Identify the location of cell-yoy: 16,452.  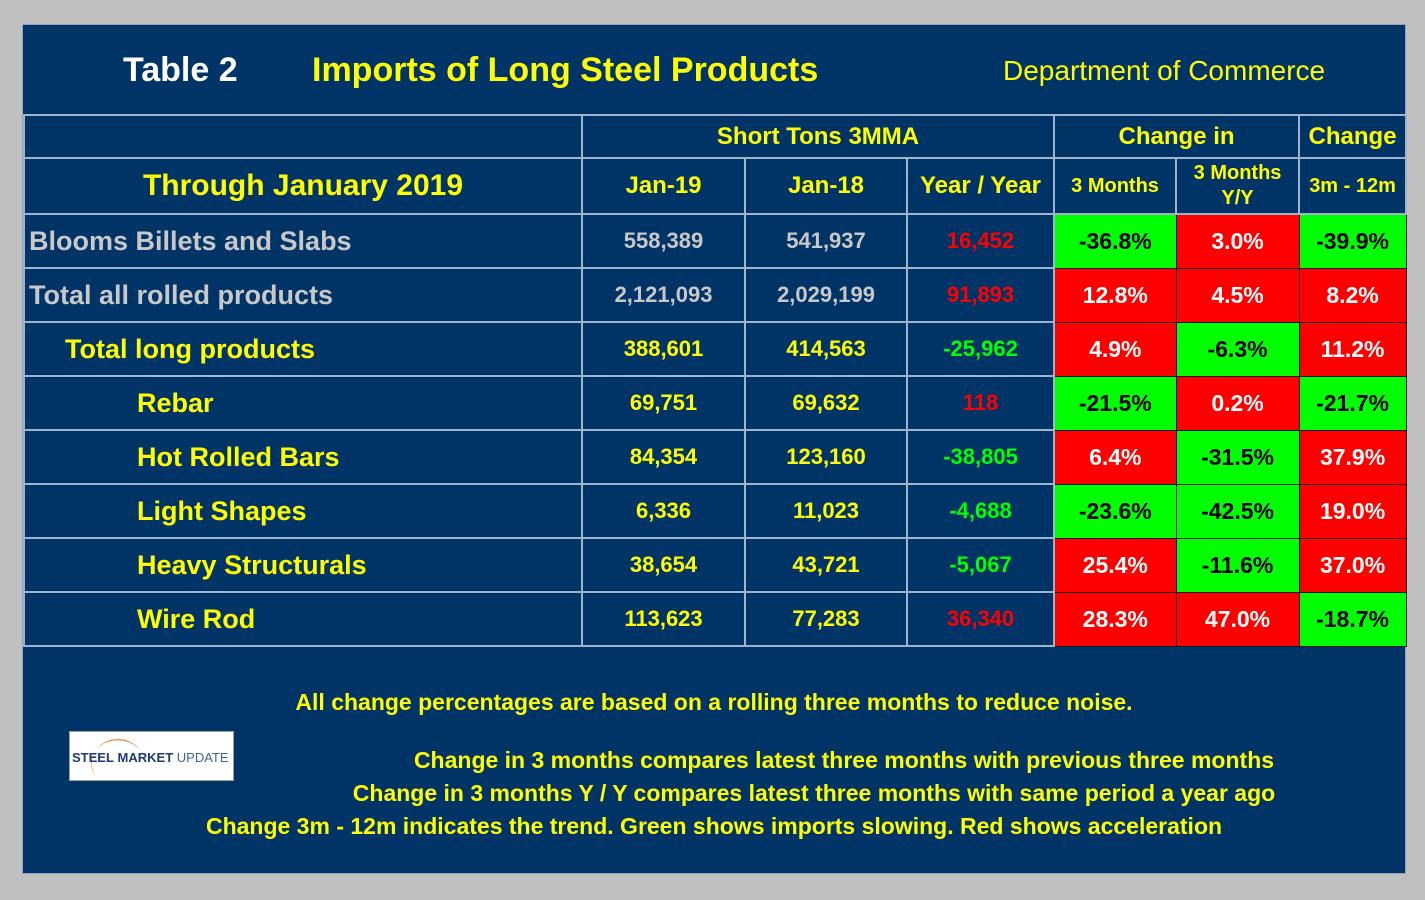
(980, 241).